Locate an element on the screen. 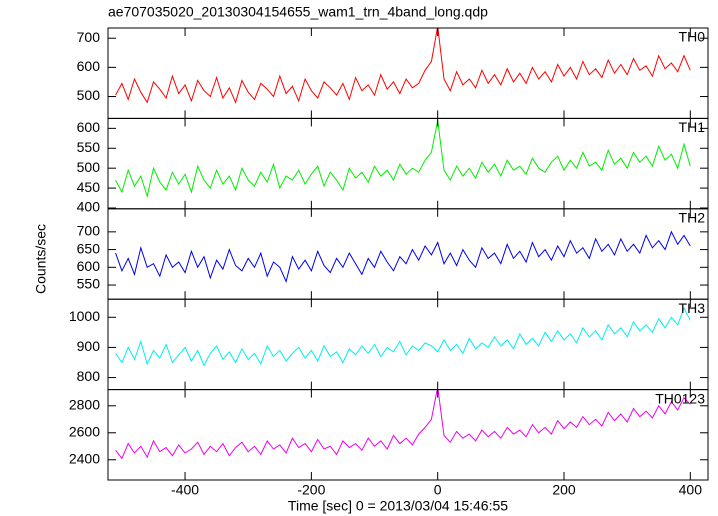  y-tick-label: 900 is located at coordinates (89, 346).